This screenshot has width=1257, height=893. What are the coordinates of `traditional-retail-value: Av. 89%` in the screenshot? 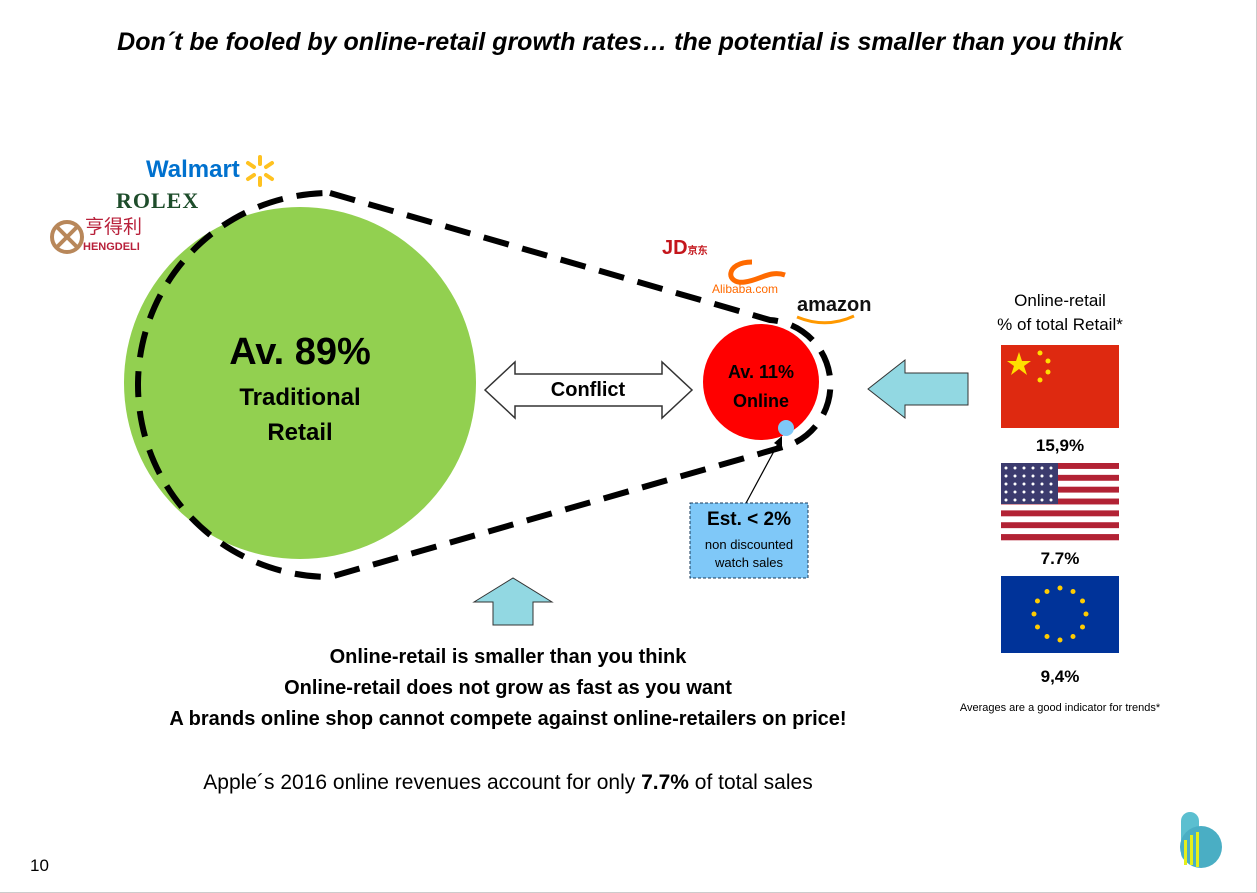 It's located at (300, 352).